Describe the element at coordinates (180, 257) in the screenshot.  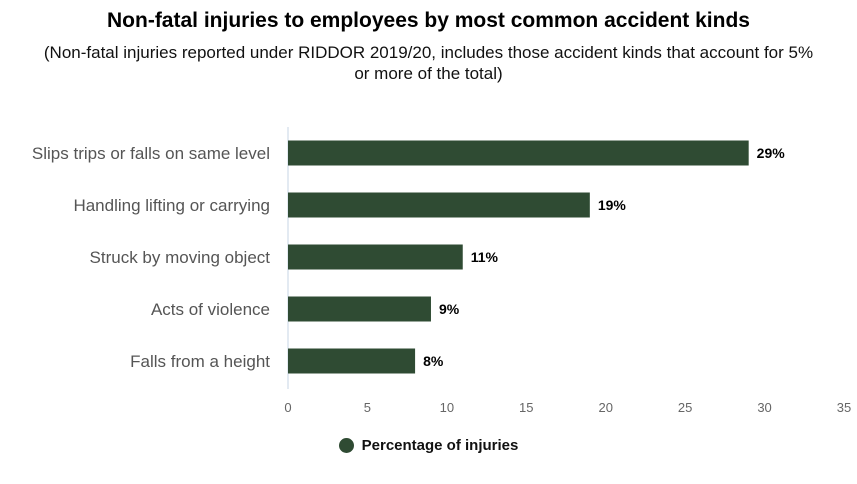
I see `category-label: Struck by moving object` at that location.